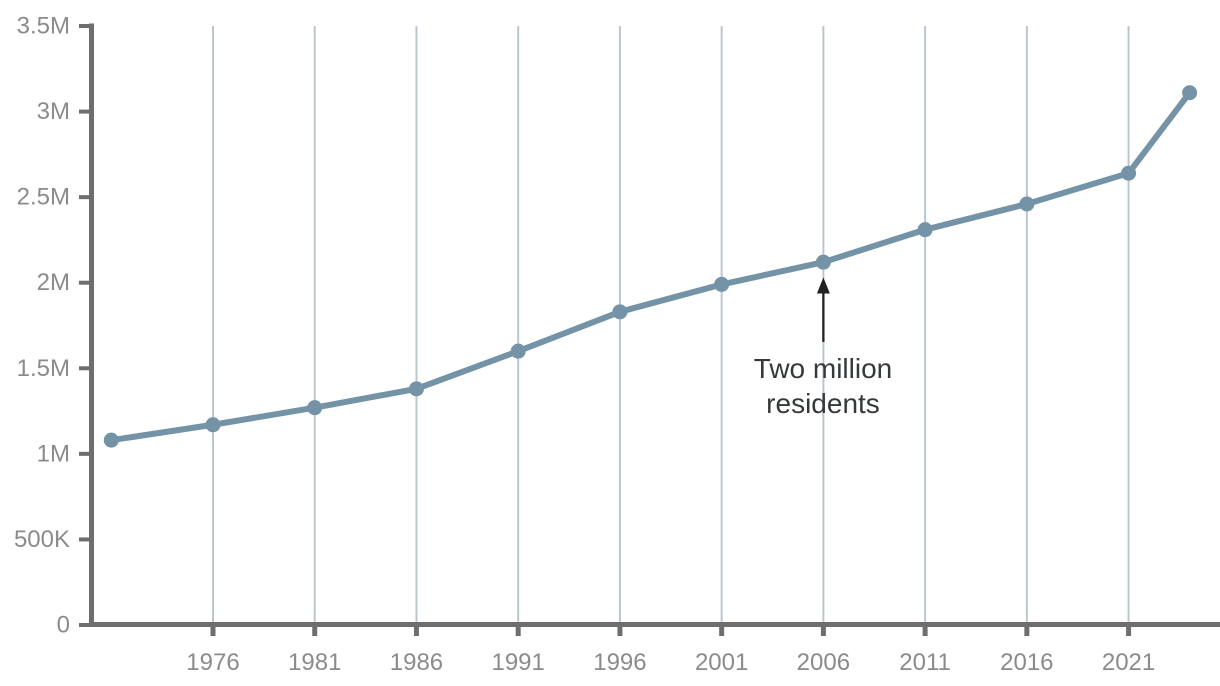 The height and width of the screenshot is (686, 1220). What do you see at coordinates (213, 425) in the screenshot?
I see `data-point-1976` at bounding box center [213, 425].